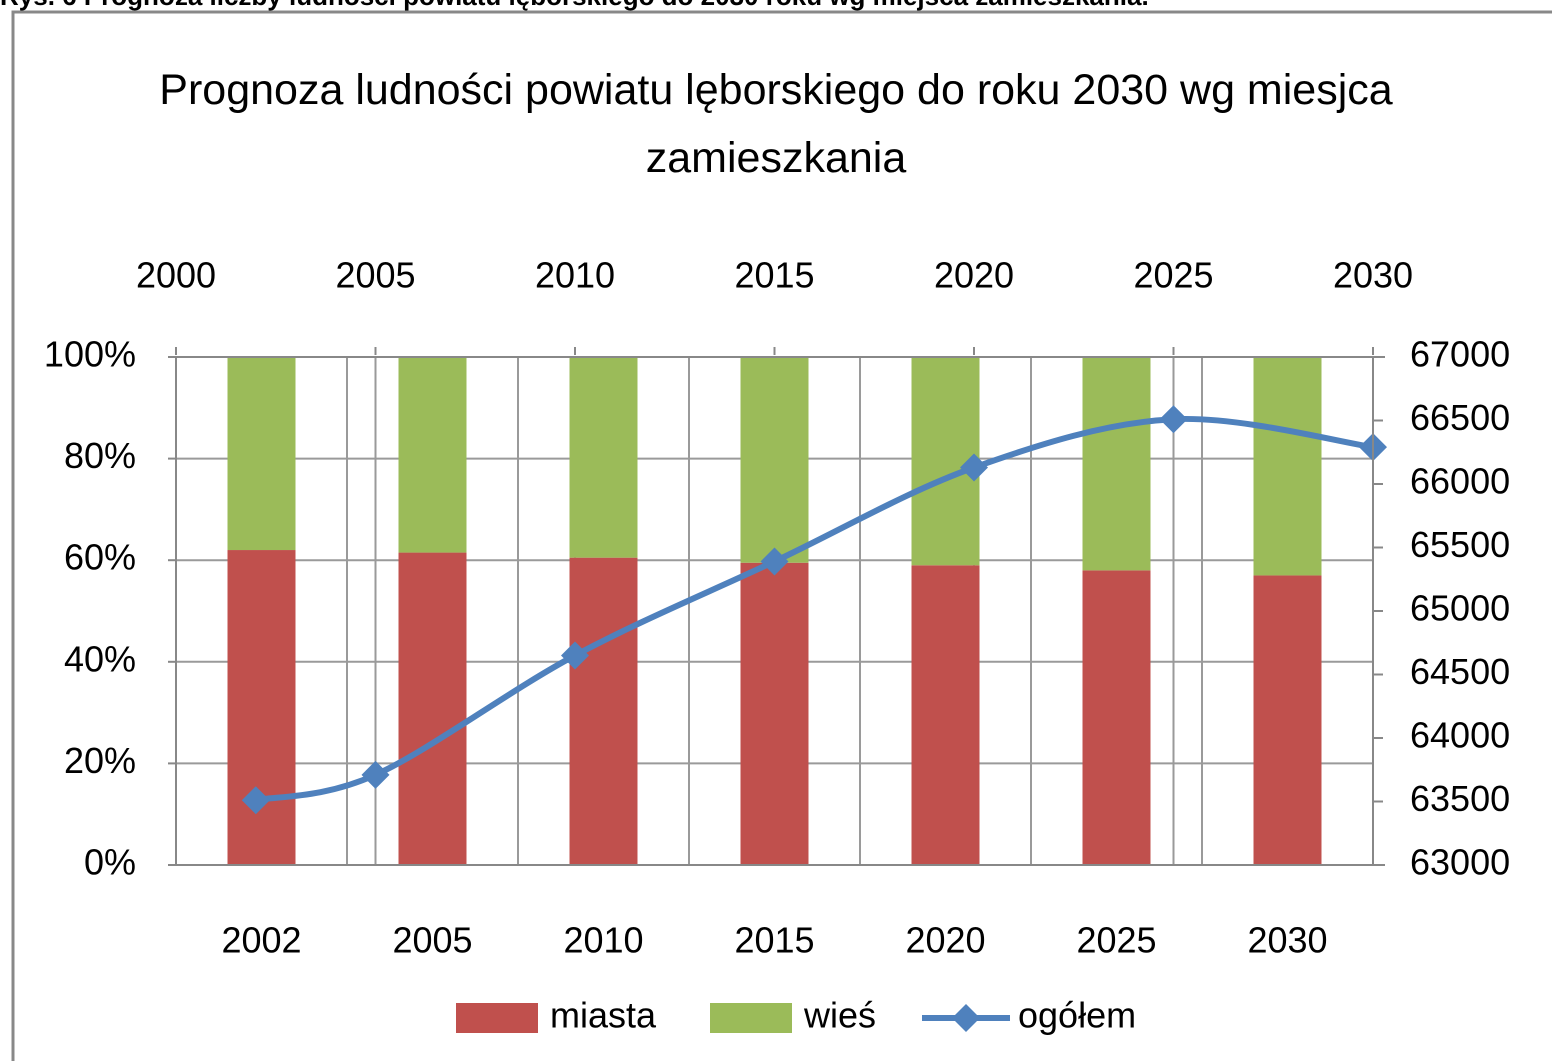  I want to click on x-tick-label: 2005, so click(432, 940).